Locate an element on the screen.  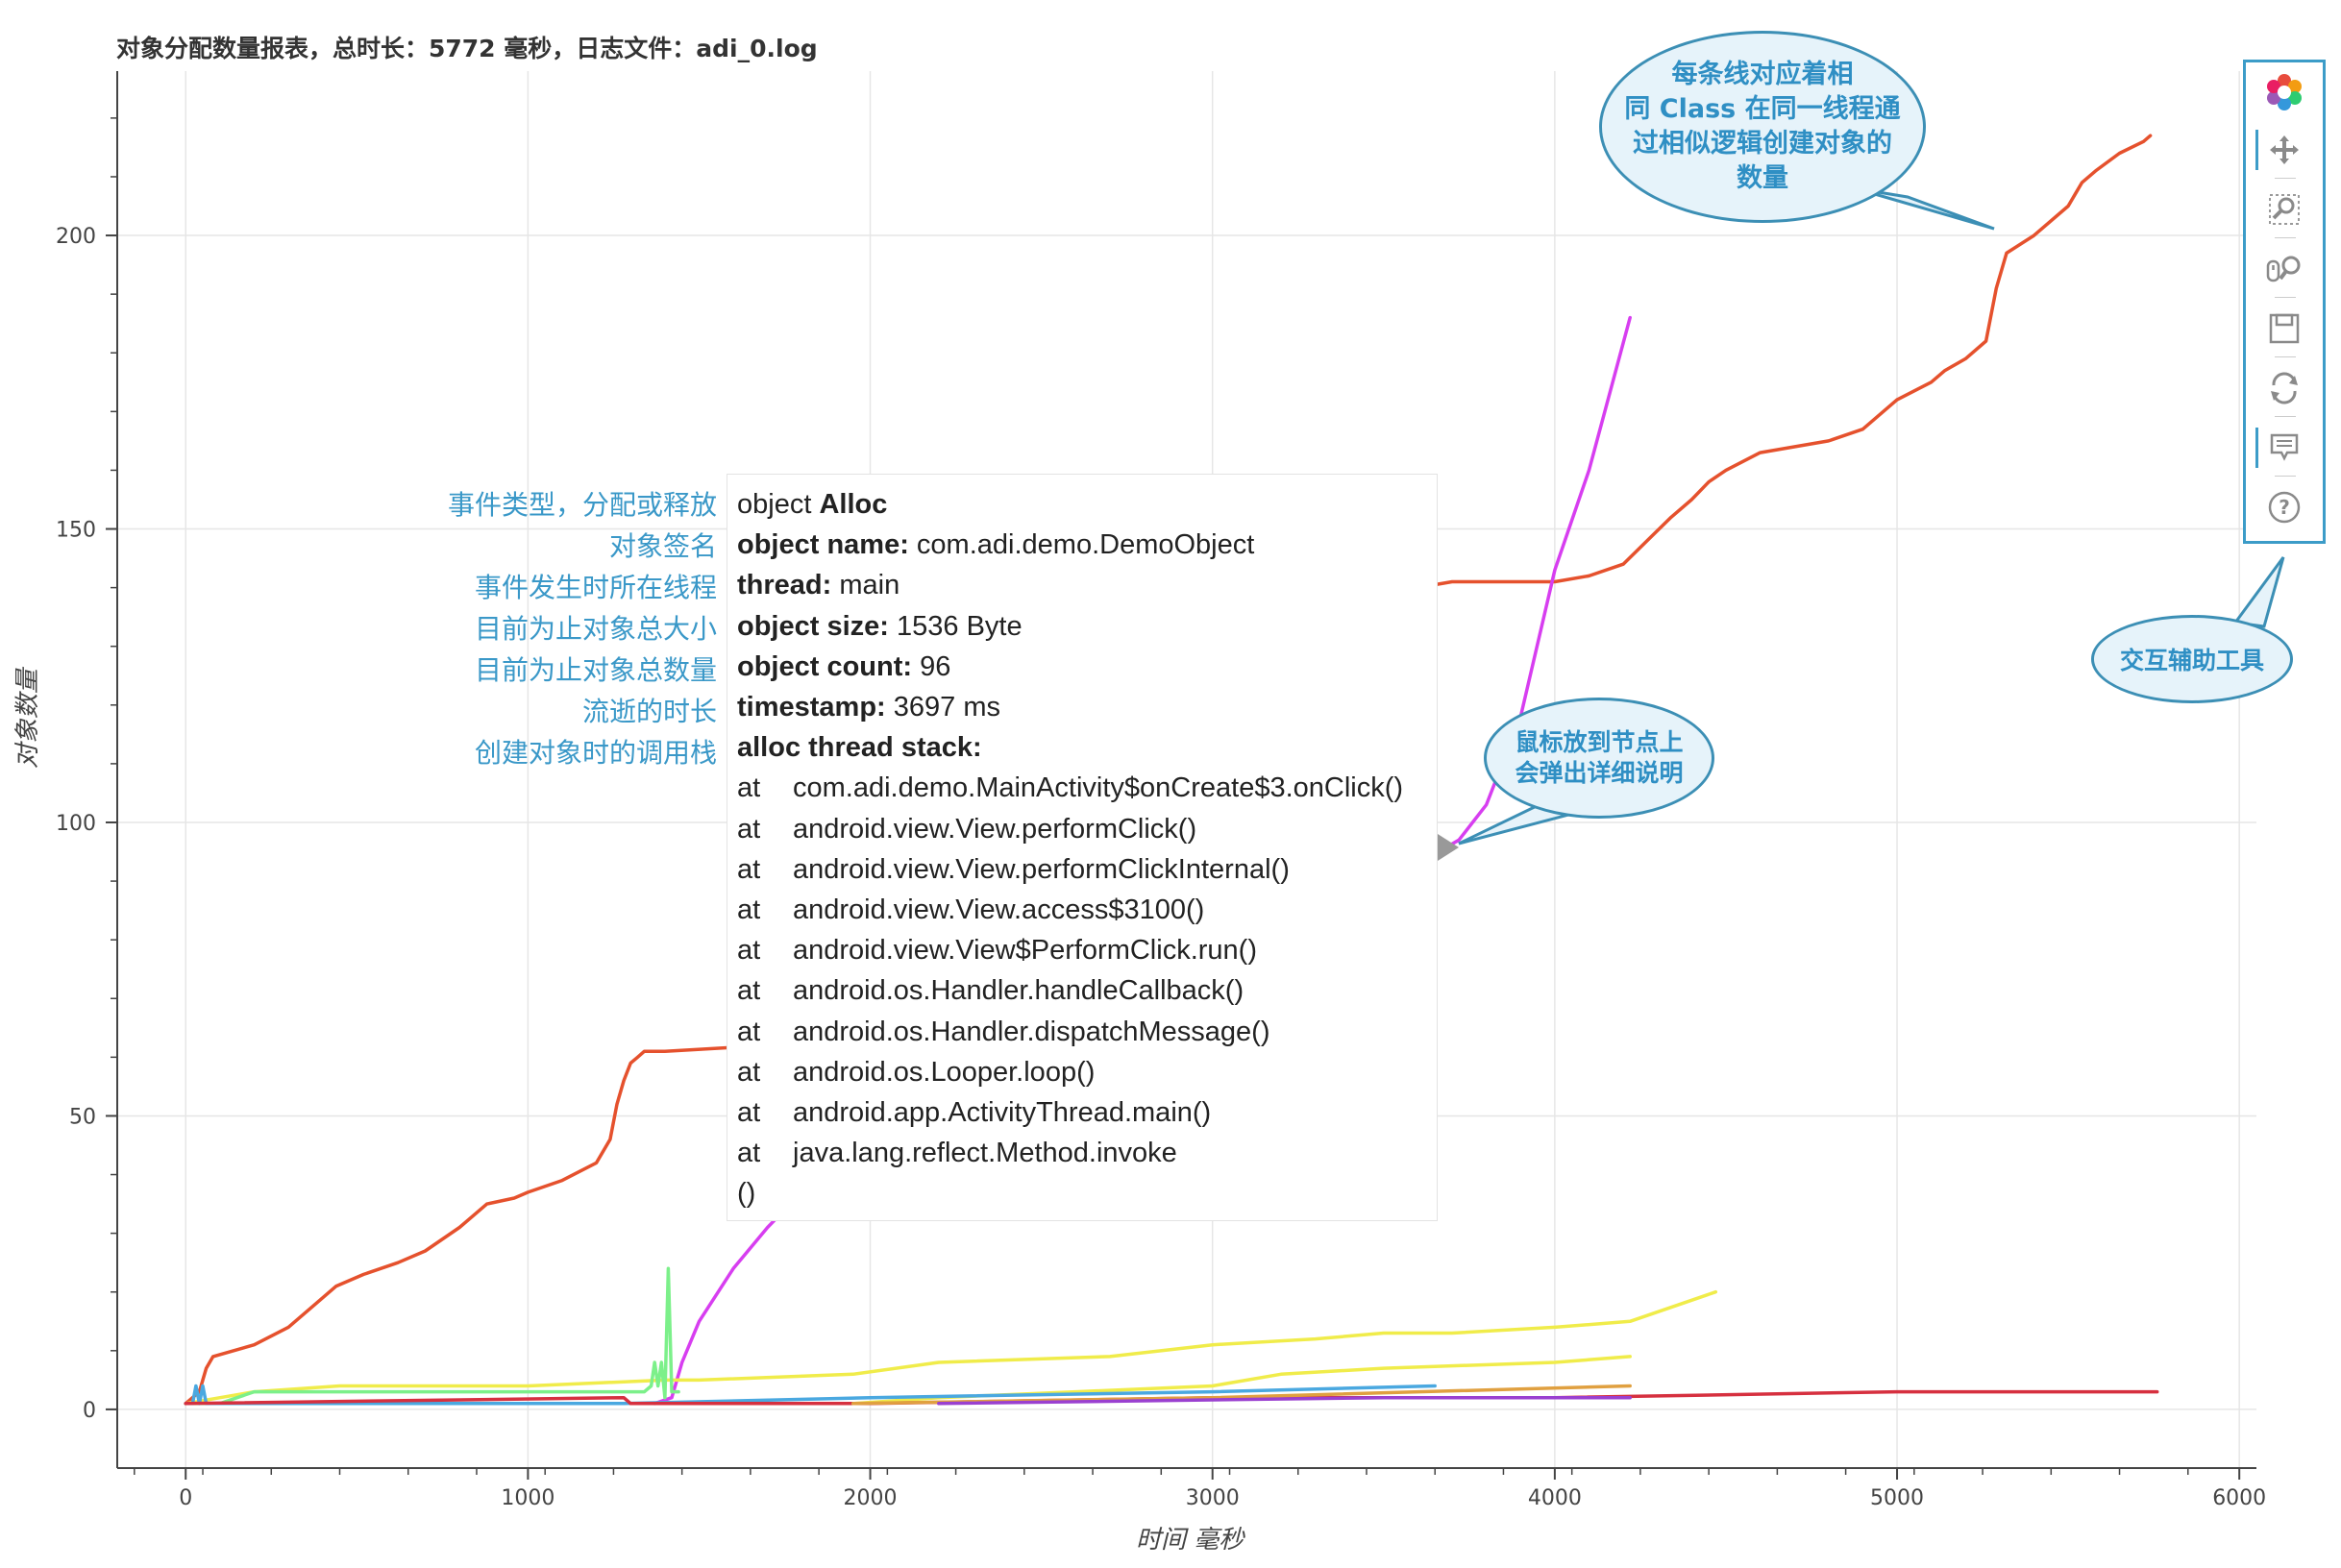
y-tick-label: 100 is located at coordinates (76, 824).